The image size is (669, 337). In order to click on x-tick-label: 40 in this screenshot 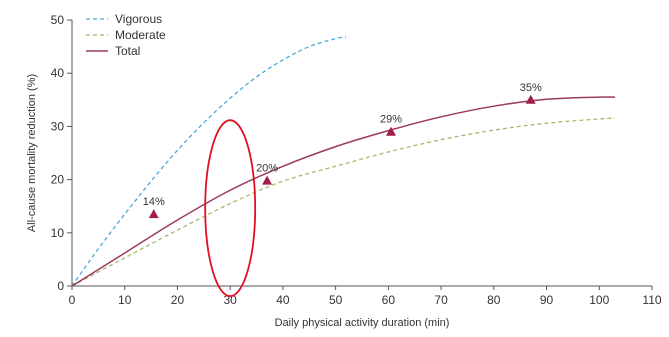, I will do `click(283, 300)`.